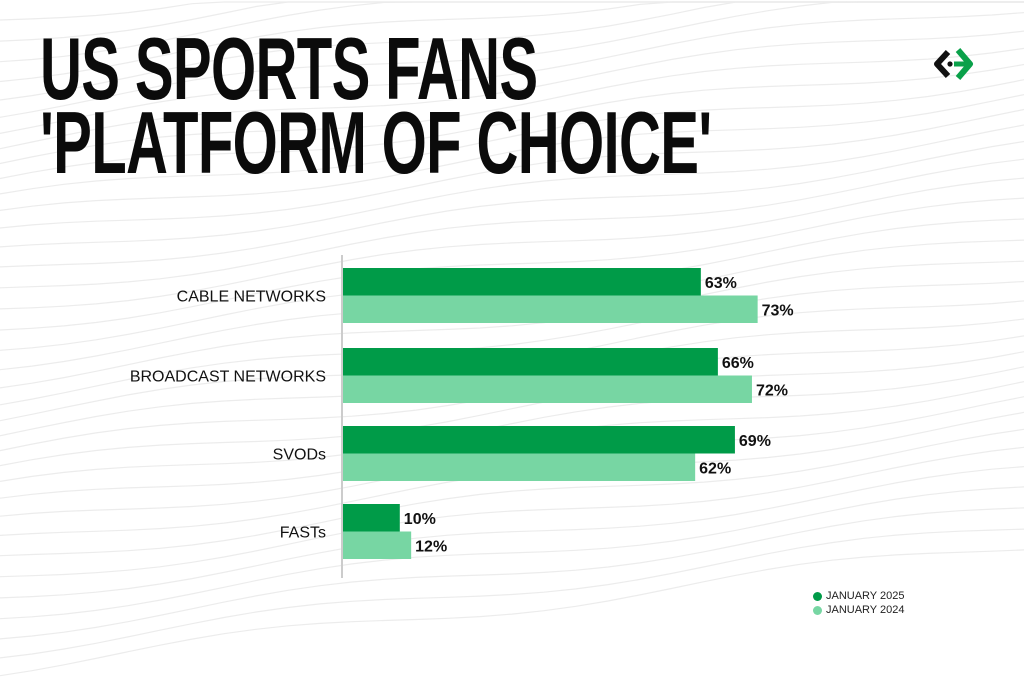  What do you see at coordinates (303, 533) in the screenshot?
I see `category-label: FASTs` at bounding box center [303, 533].